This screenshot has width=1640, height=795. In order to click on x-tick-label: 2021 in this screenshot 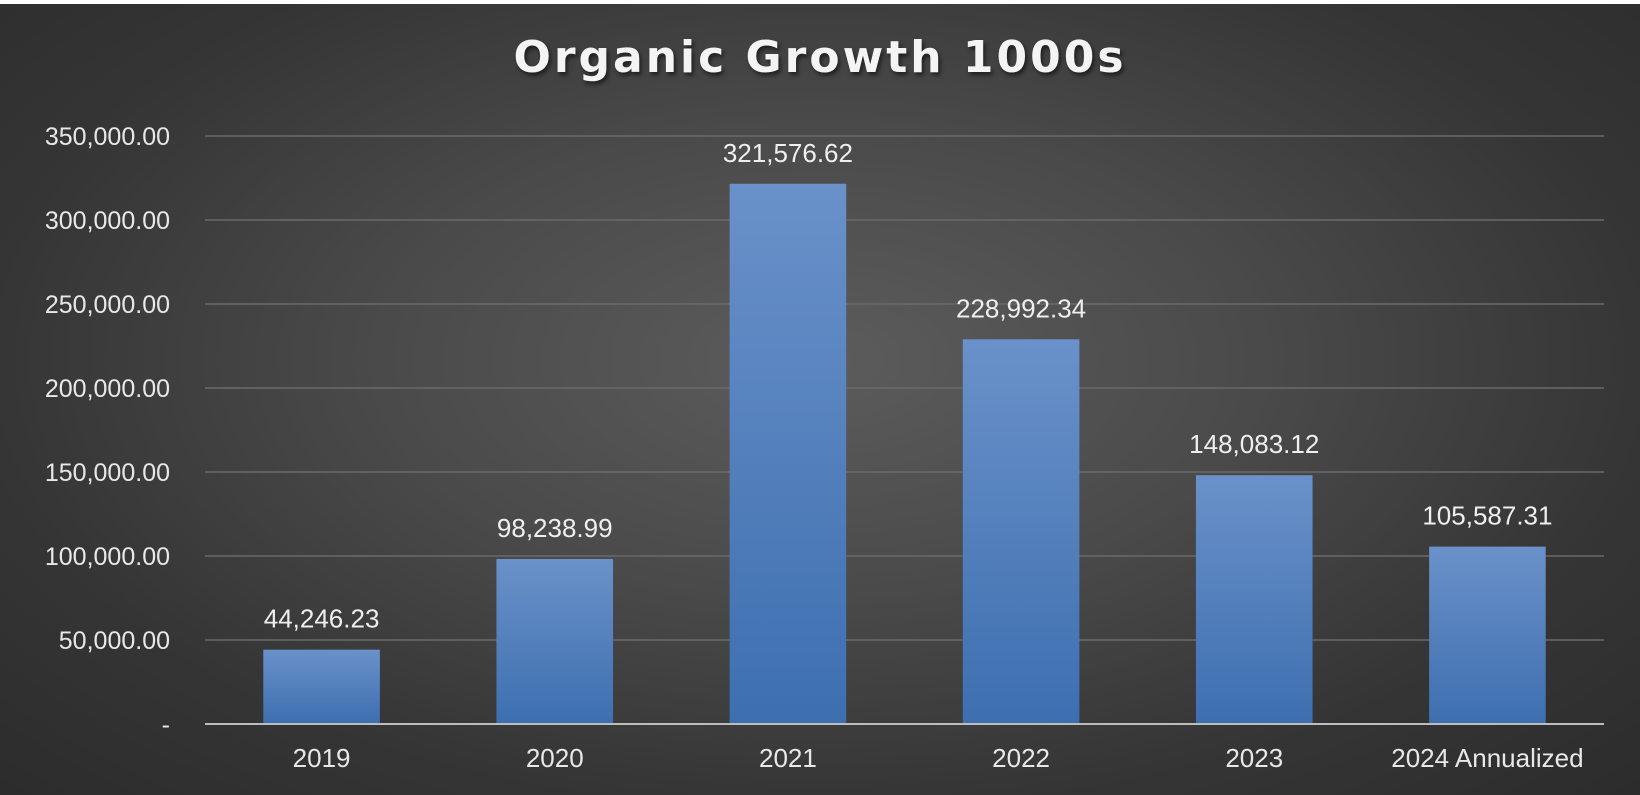, I will do `click(788, 758)`.